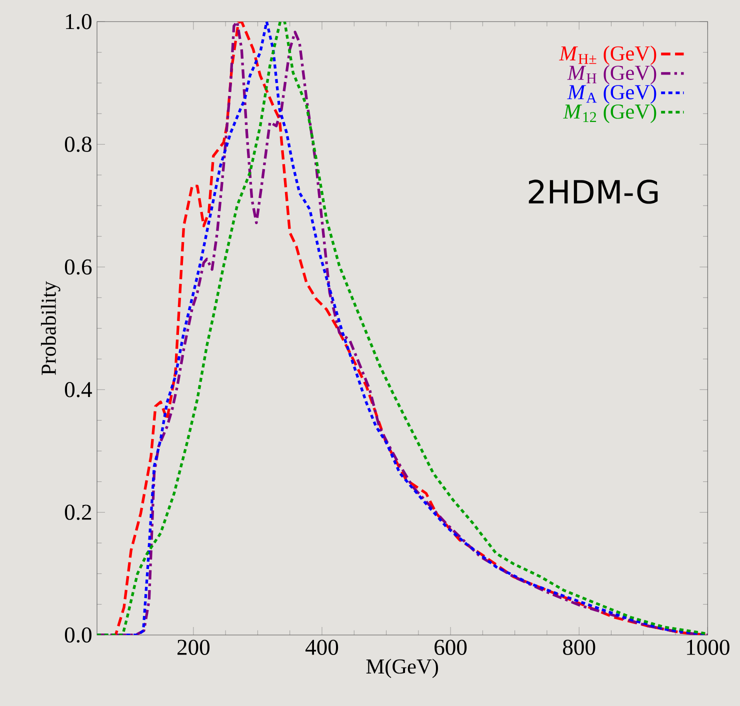  What do you see at coordinates (79, 22) in the screenshot?
I see `y-tick-label: 1.0` at bounding box center [79, 22].